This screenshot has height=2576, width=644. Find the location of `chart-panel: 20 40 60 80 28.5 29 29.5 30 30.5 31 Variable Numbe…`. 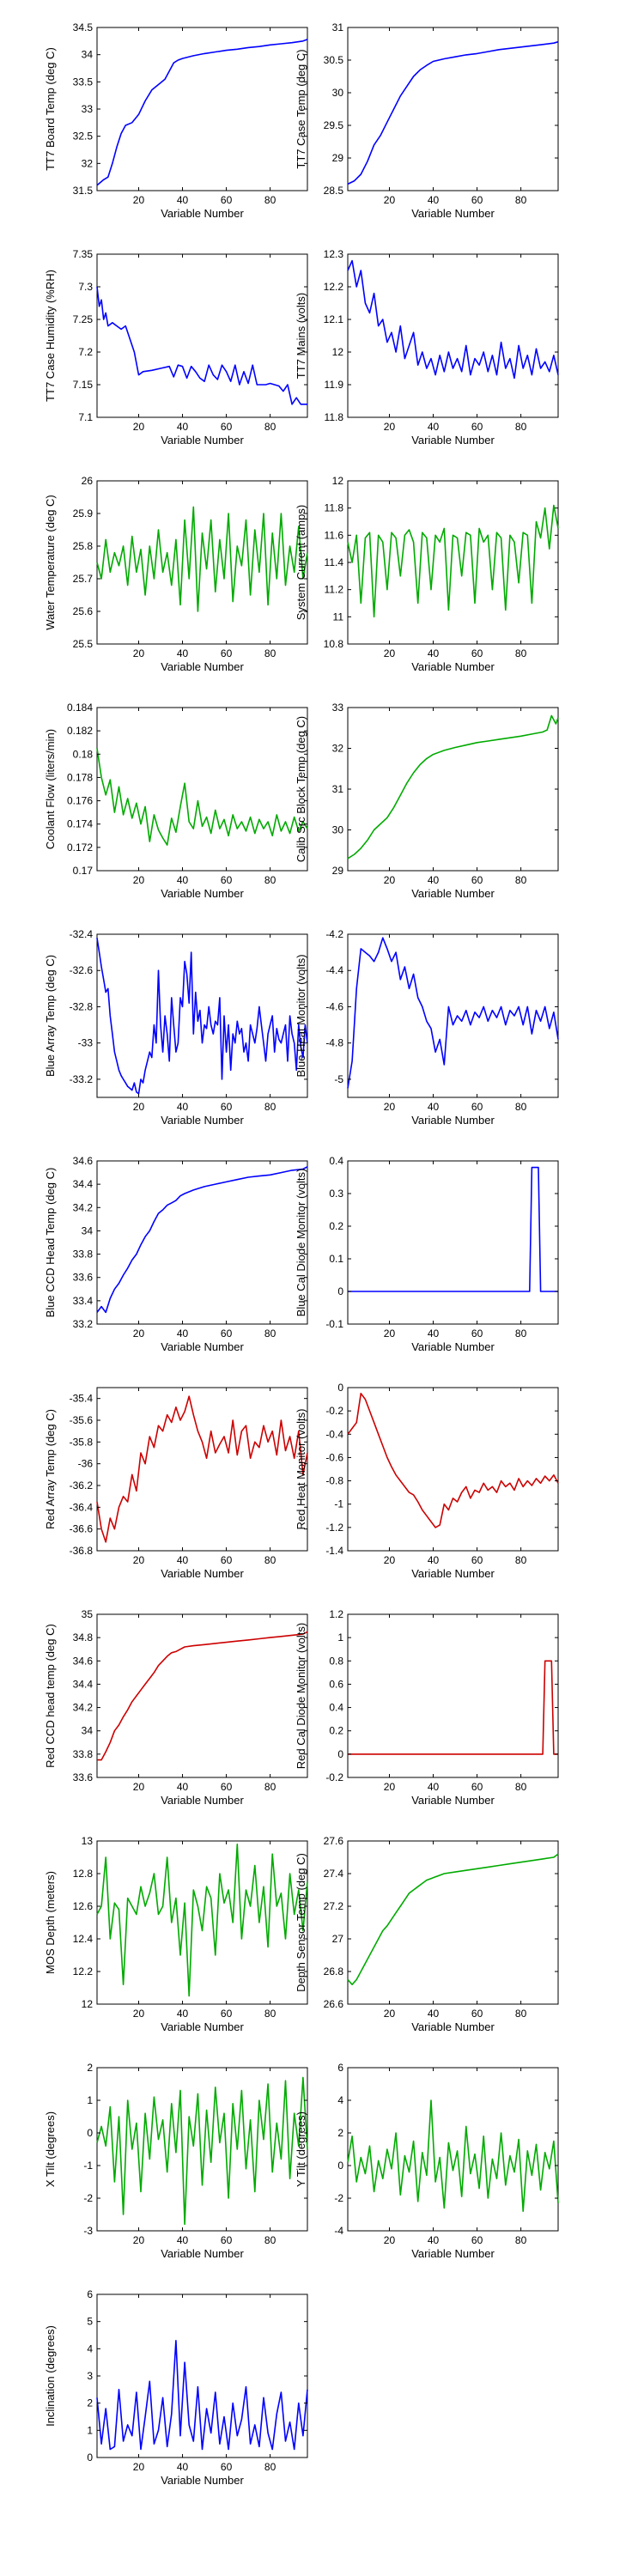

chart-panel: 20 40 60 80 28.5 29 29.5 30 30.5 31 Variable Numbe… is located at coordinates (427, 121).